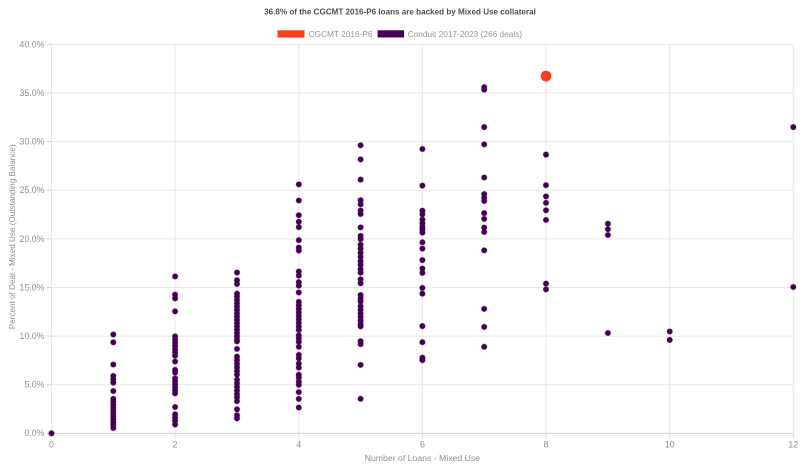 The height and width of the screenshot is (467, 800). What do you see at coordinates (175, 444) in the screenshot?
I see `svg-text: 2` at bounding box center [175, 444].